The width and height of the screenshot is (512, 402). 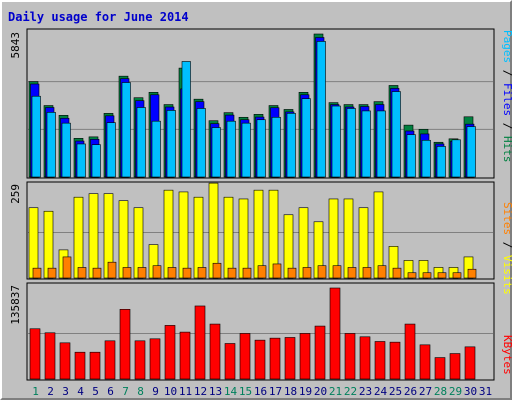 I want to click on svg-text: Sites / Visits, so click(x=506, y=248).